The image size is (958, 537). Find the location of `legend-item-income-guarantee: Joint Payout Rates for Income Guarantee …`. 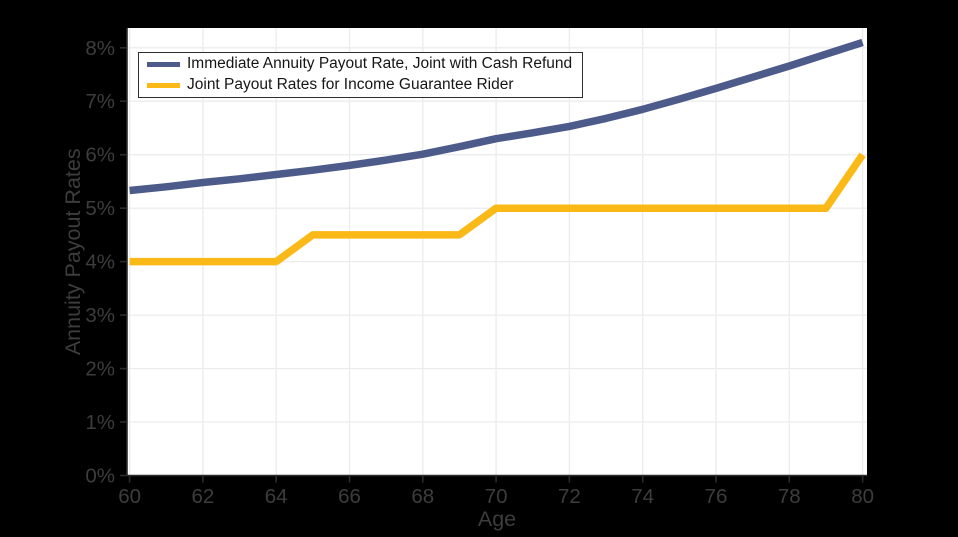

legend-item-income-guarantee: Joint Payout Rates for Income Guarantee … is located at coordinates (359, 85).